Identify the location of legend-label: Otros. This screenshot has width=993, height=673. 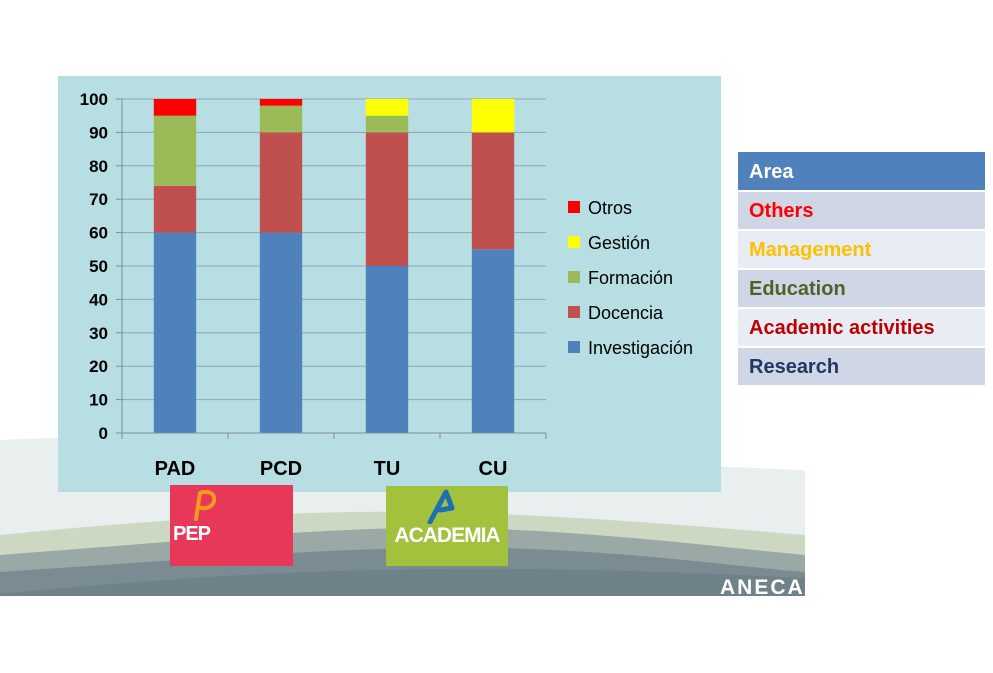
(610, 208).